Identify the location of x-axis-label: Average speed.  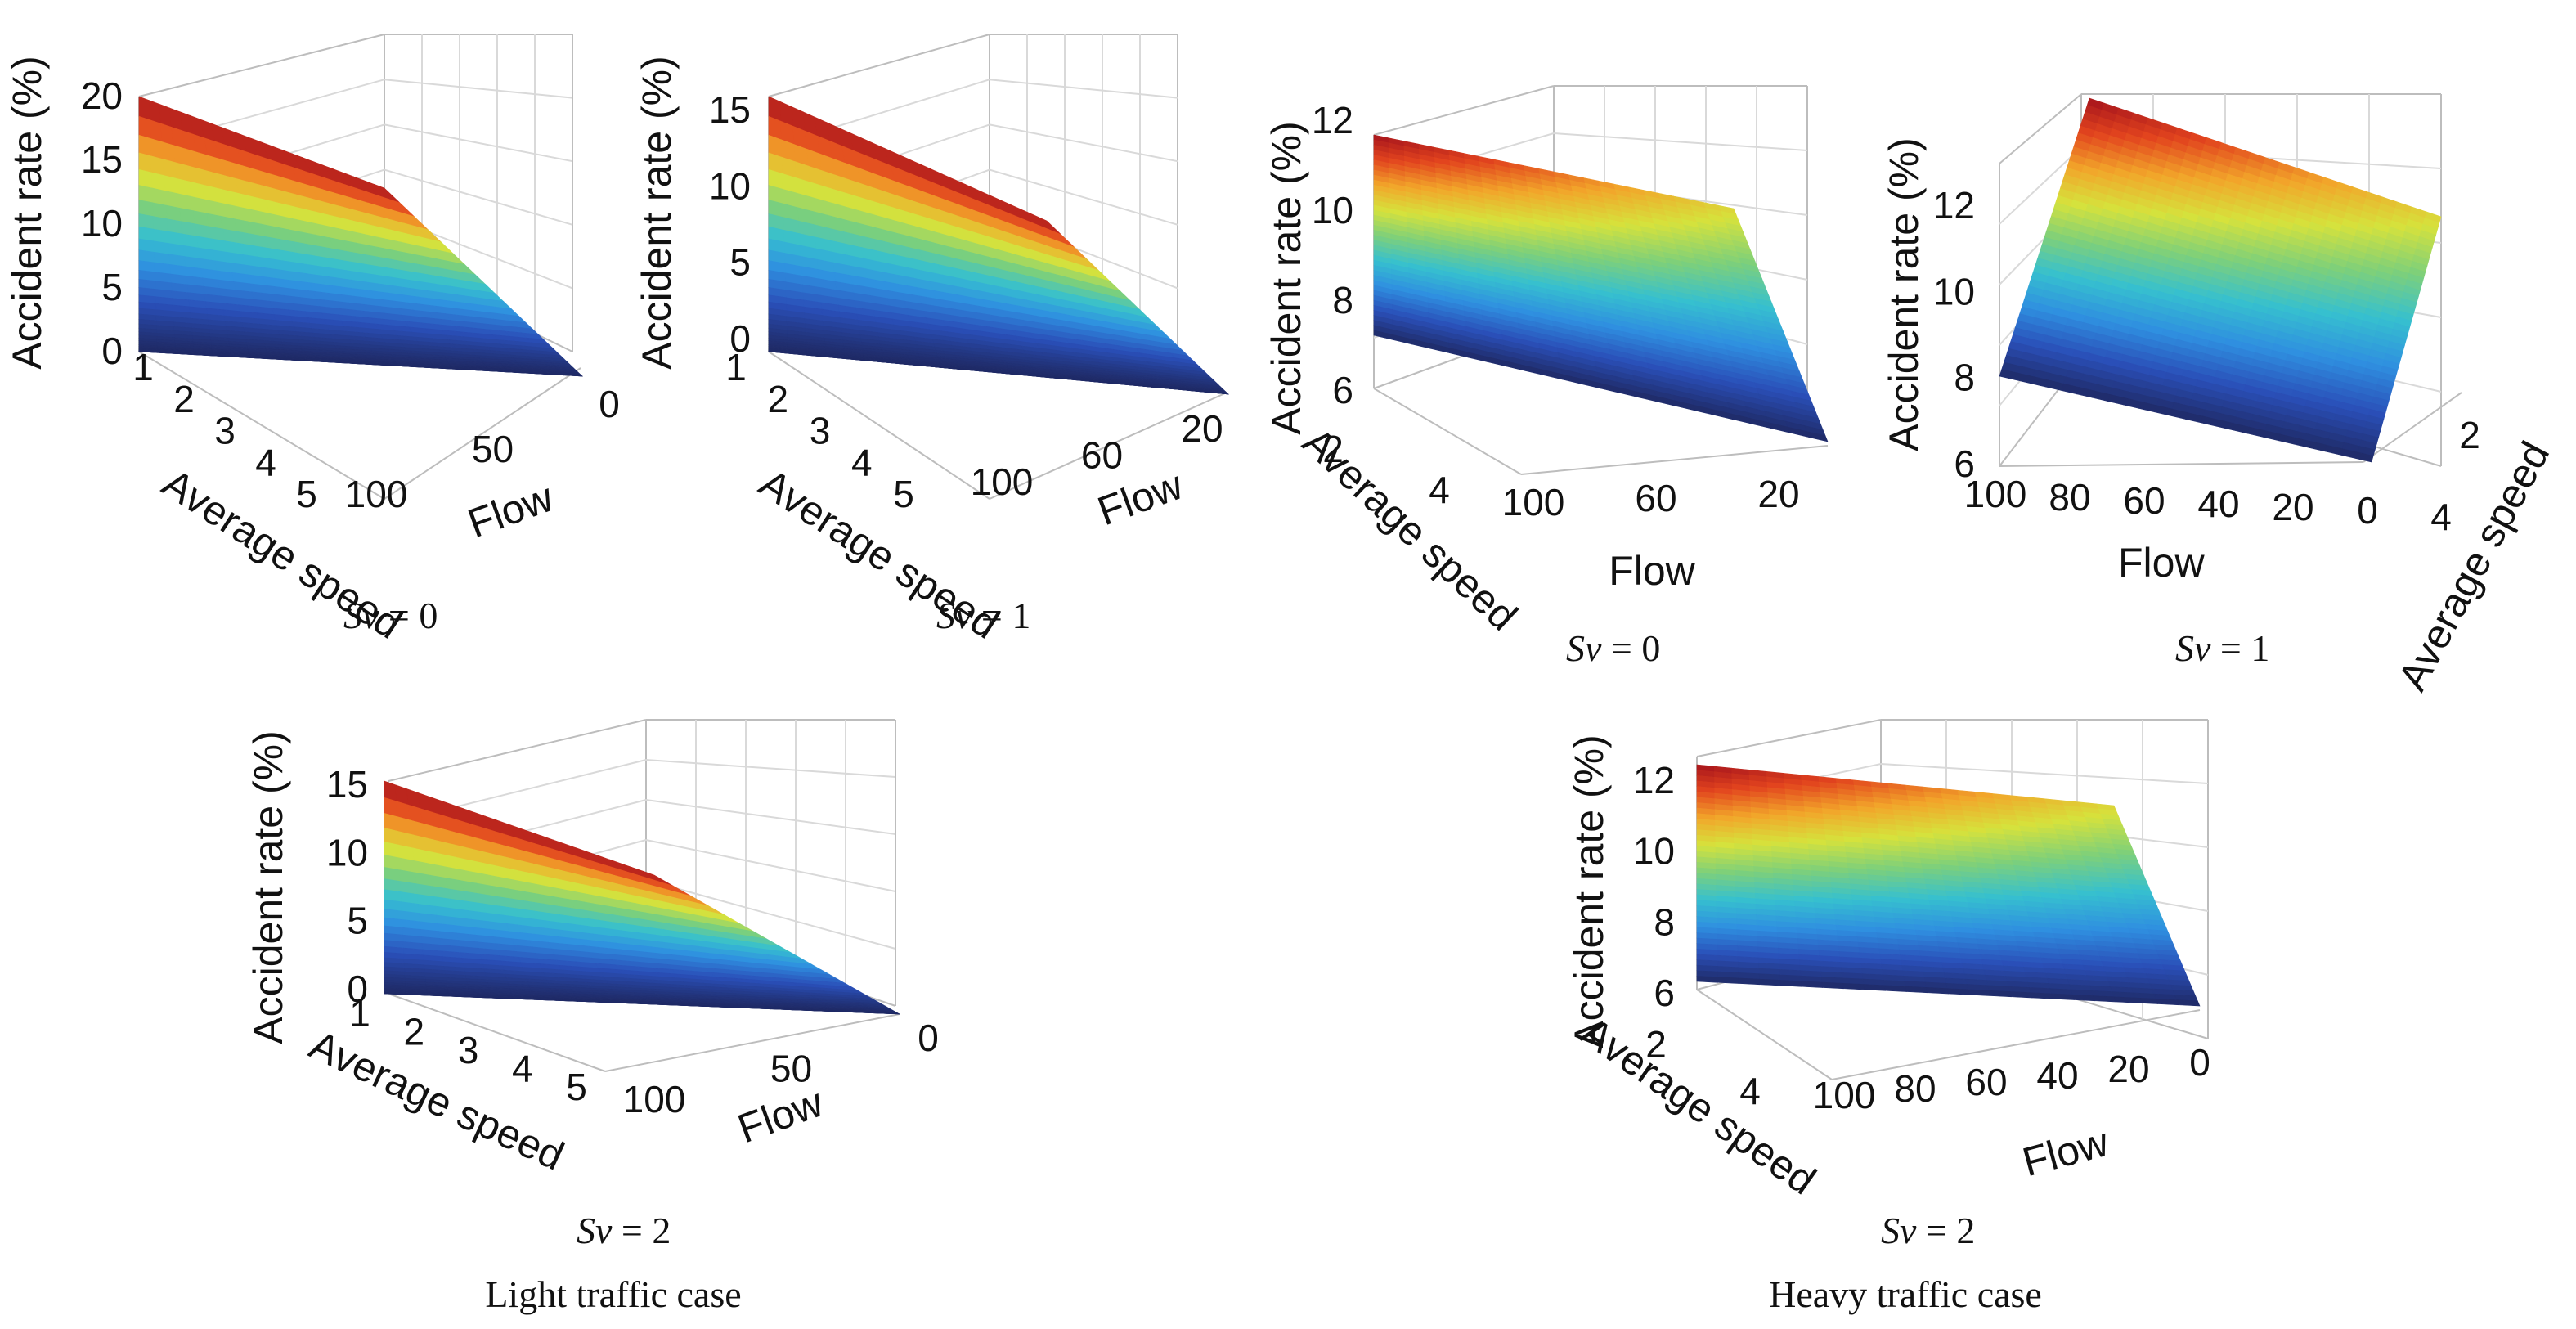
(1410, 530).